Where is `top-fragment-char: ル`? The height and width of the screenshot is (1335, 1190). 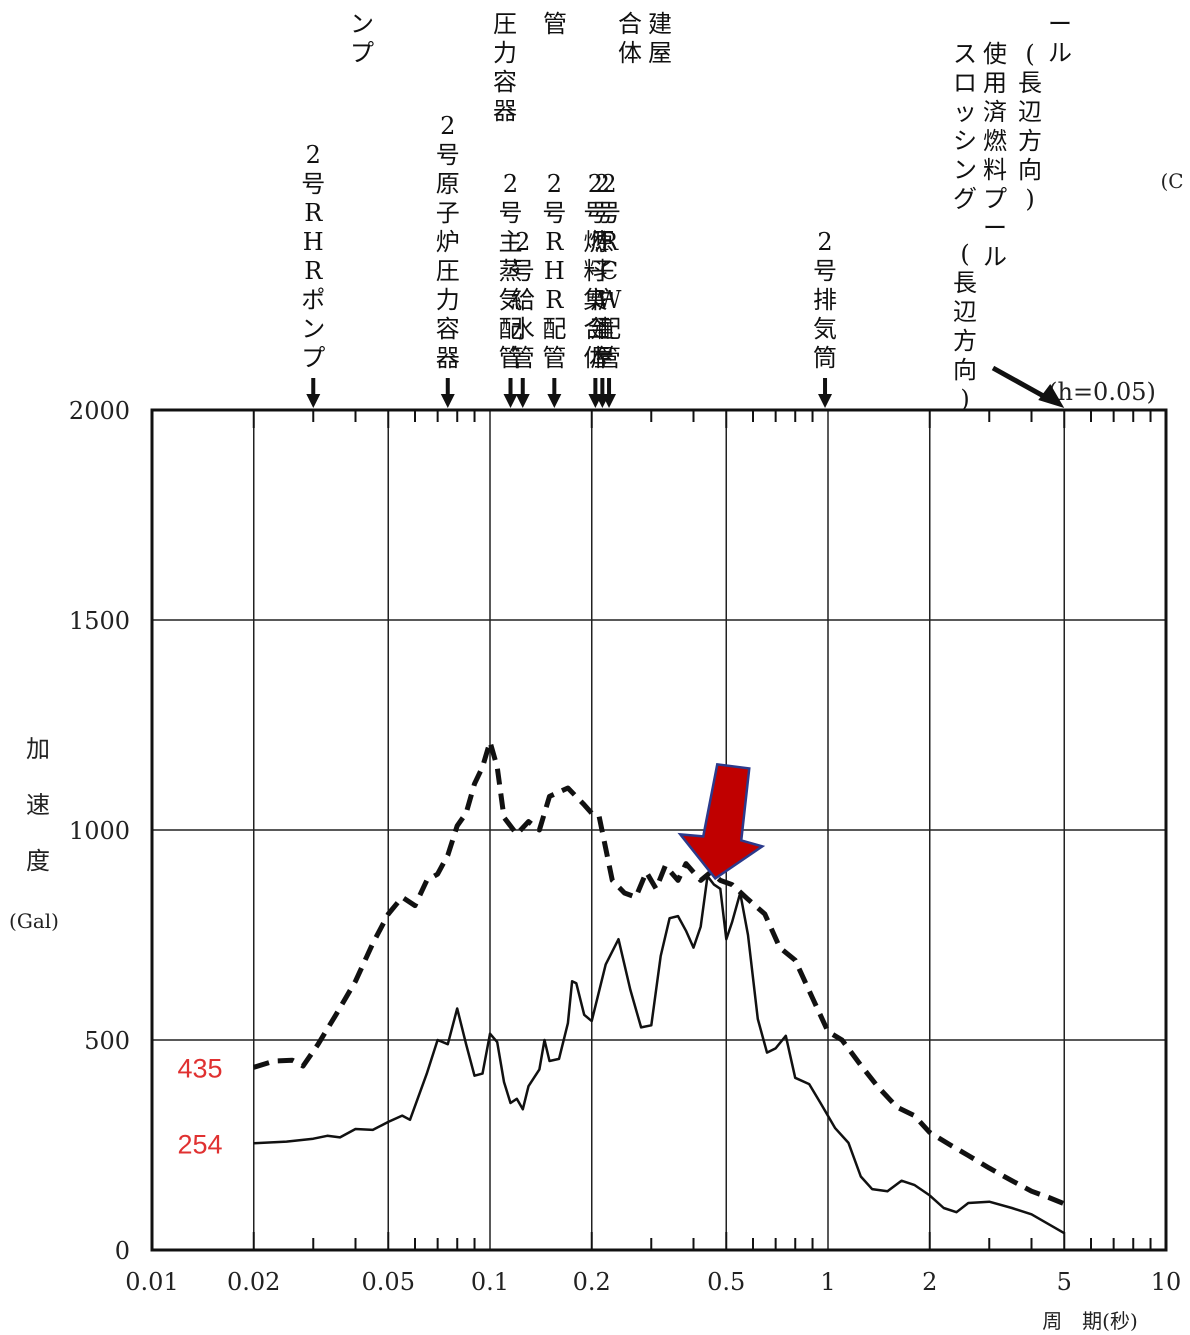 top-fragment-char: ル is located at coordinates (995, 257).